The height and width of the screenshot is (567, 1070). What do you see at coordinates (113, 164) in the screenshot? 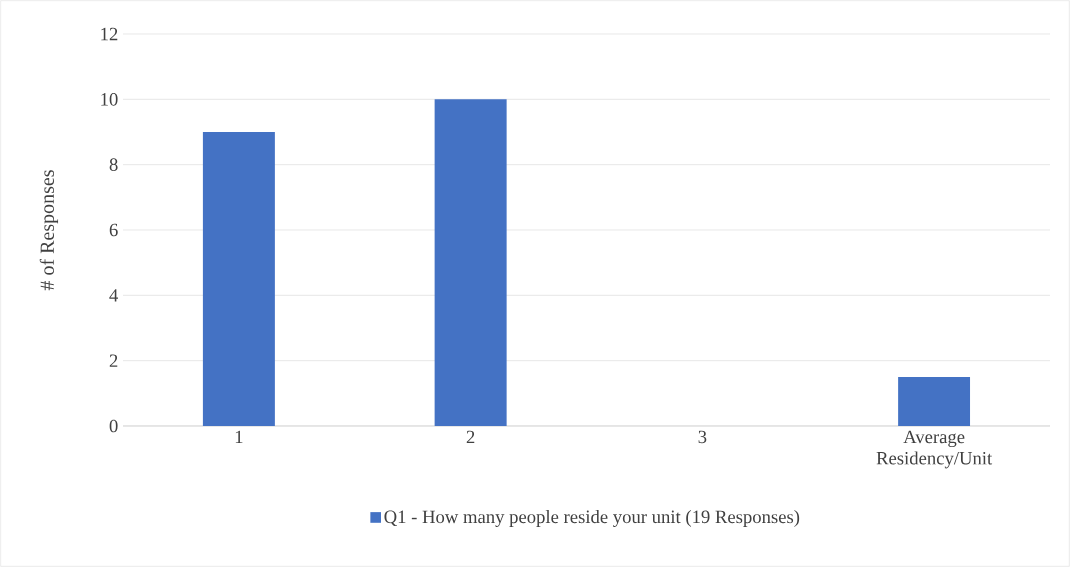
I see `y-tick-label: 8` at bounding box center [113, 164].